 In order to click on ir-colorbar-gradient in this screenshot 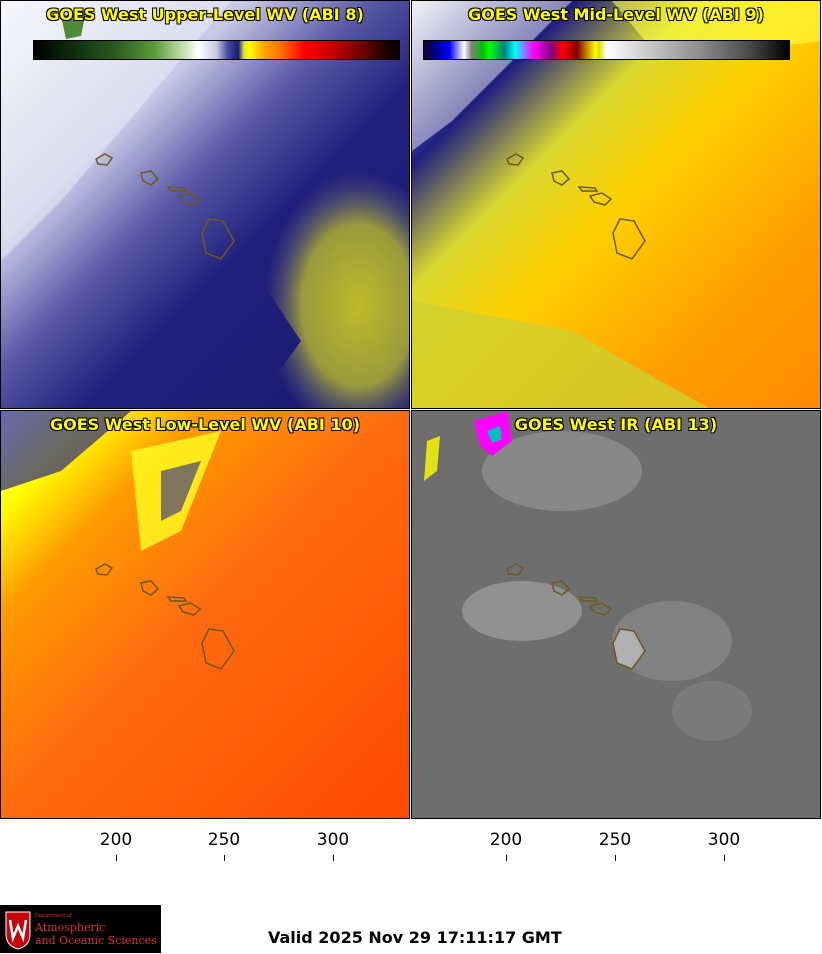, I will do `click(606, 50)`.